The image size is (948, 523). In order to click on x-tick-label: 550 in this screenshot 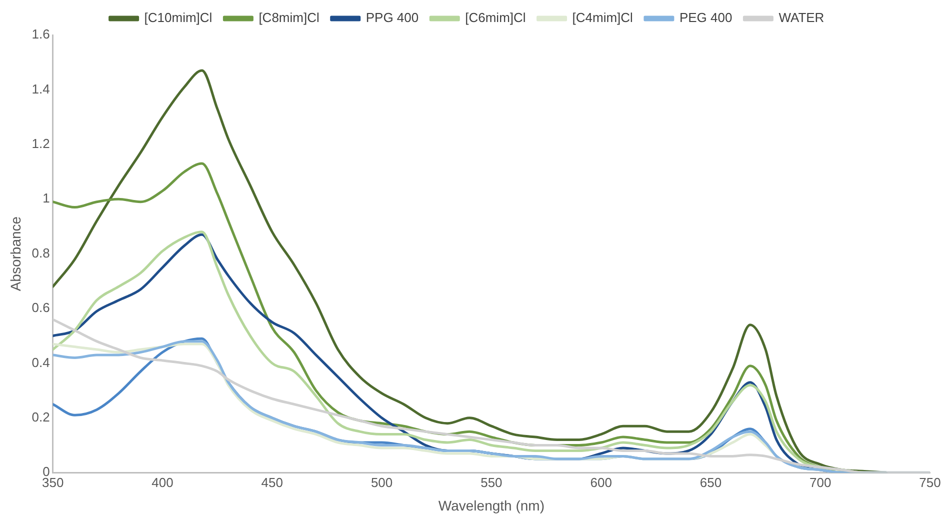, I will do `click(491, 482)`.